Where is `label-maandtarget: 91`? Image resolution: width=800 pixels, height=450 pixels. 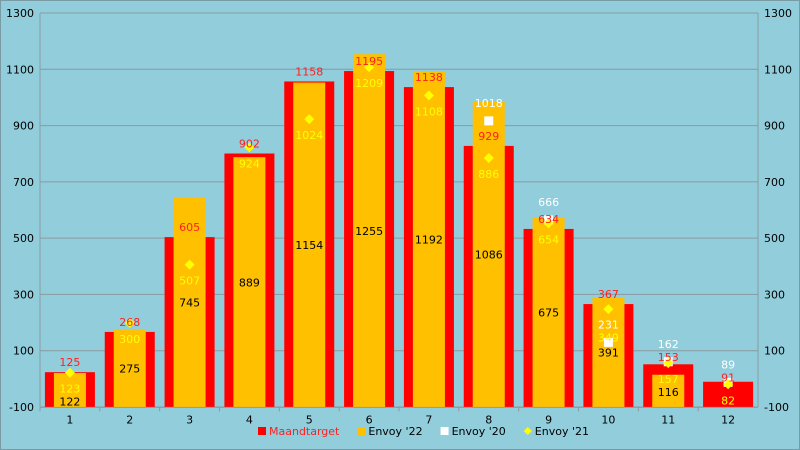
label-maandtarget: 91 is located at coordinates (728, 377).